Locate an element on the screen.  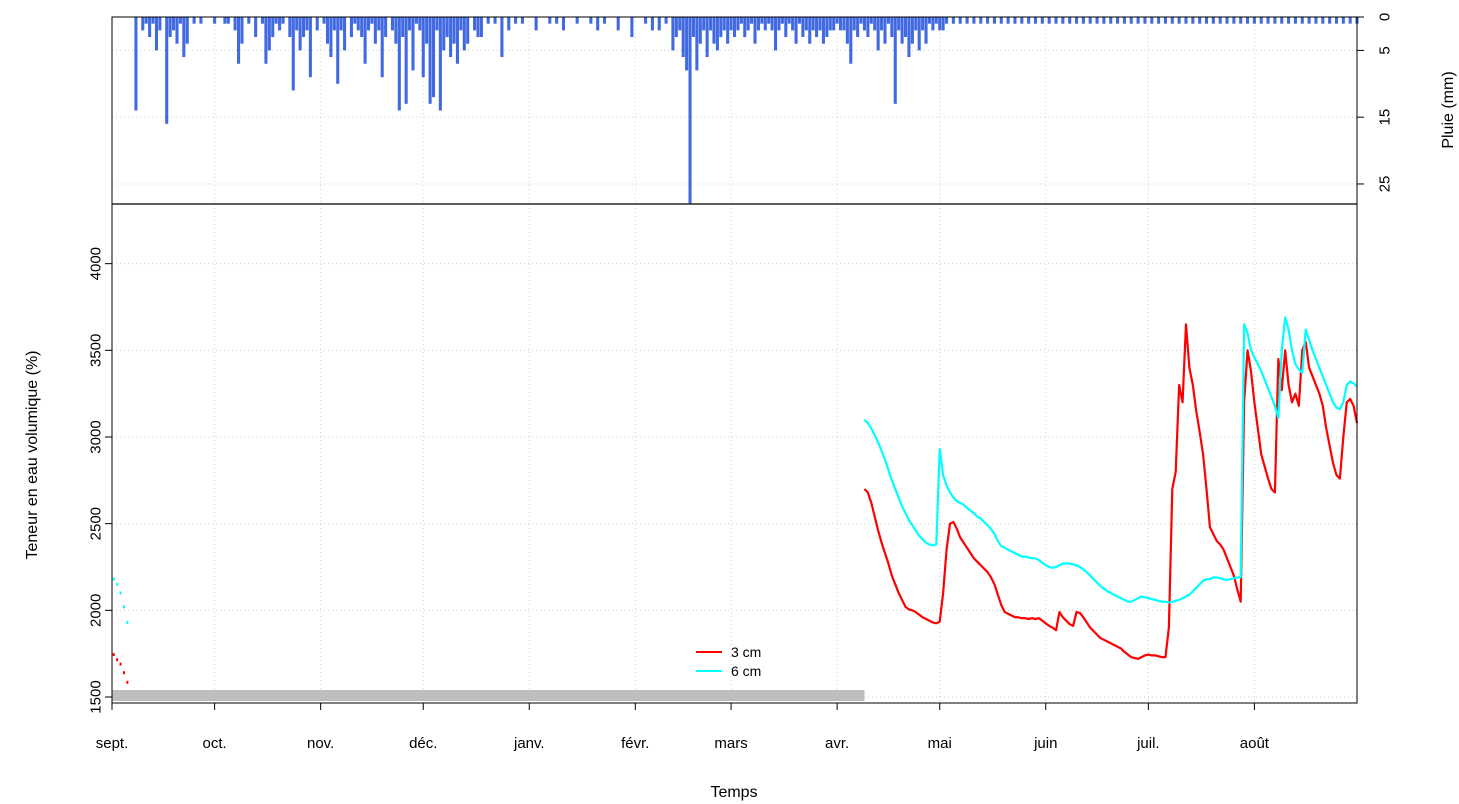
soil-y-tick-label: 1500 is located at coordinates (96, 696).